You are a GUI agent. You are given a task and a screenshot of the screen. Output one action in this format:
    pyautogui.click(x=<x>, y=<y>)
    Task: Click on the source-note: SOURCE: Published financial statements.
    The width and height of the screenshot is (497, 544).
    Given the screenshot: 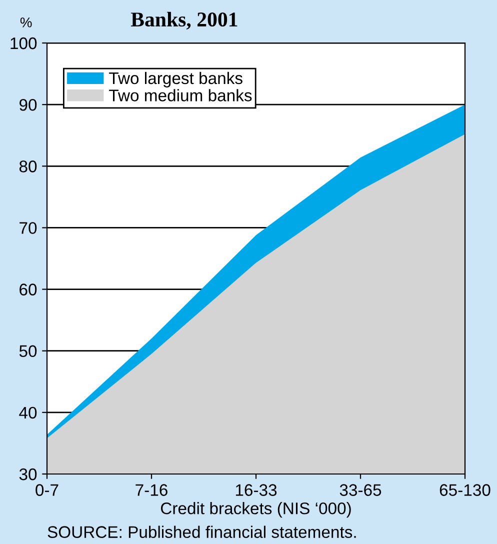 What is the action you would take?
    pyautogui.click(x=202, y=532)
    